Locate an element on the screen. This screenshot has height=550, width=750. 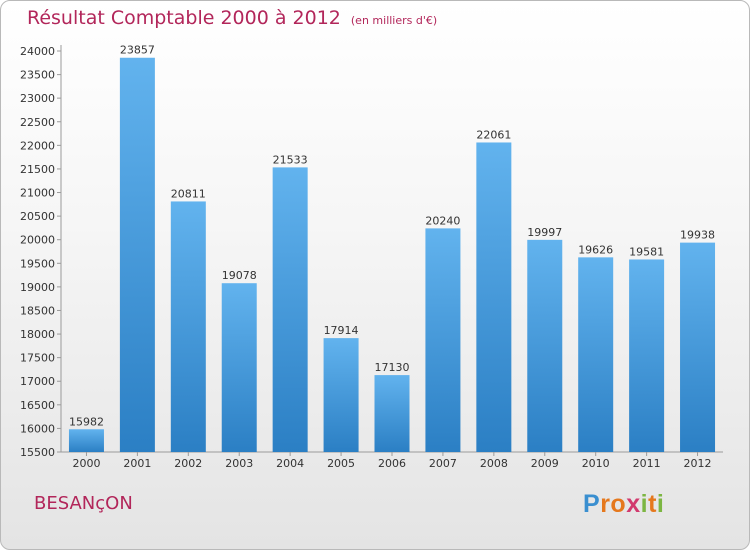
bar-value-label: 19626 is located at coordinates (595, 249).